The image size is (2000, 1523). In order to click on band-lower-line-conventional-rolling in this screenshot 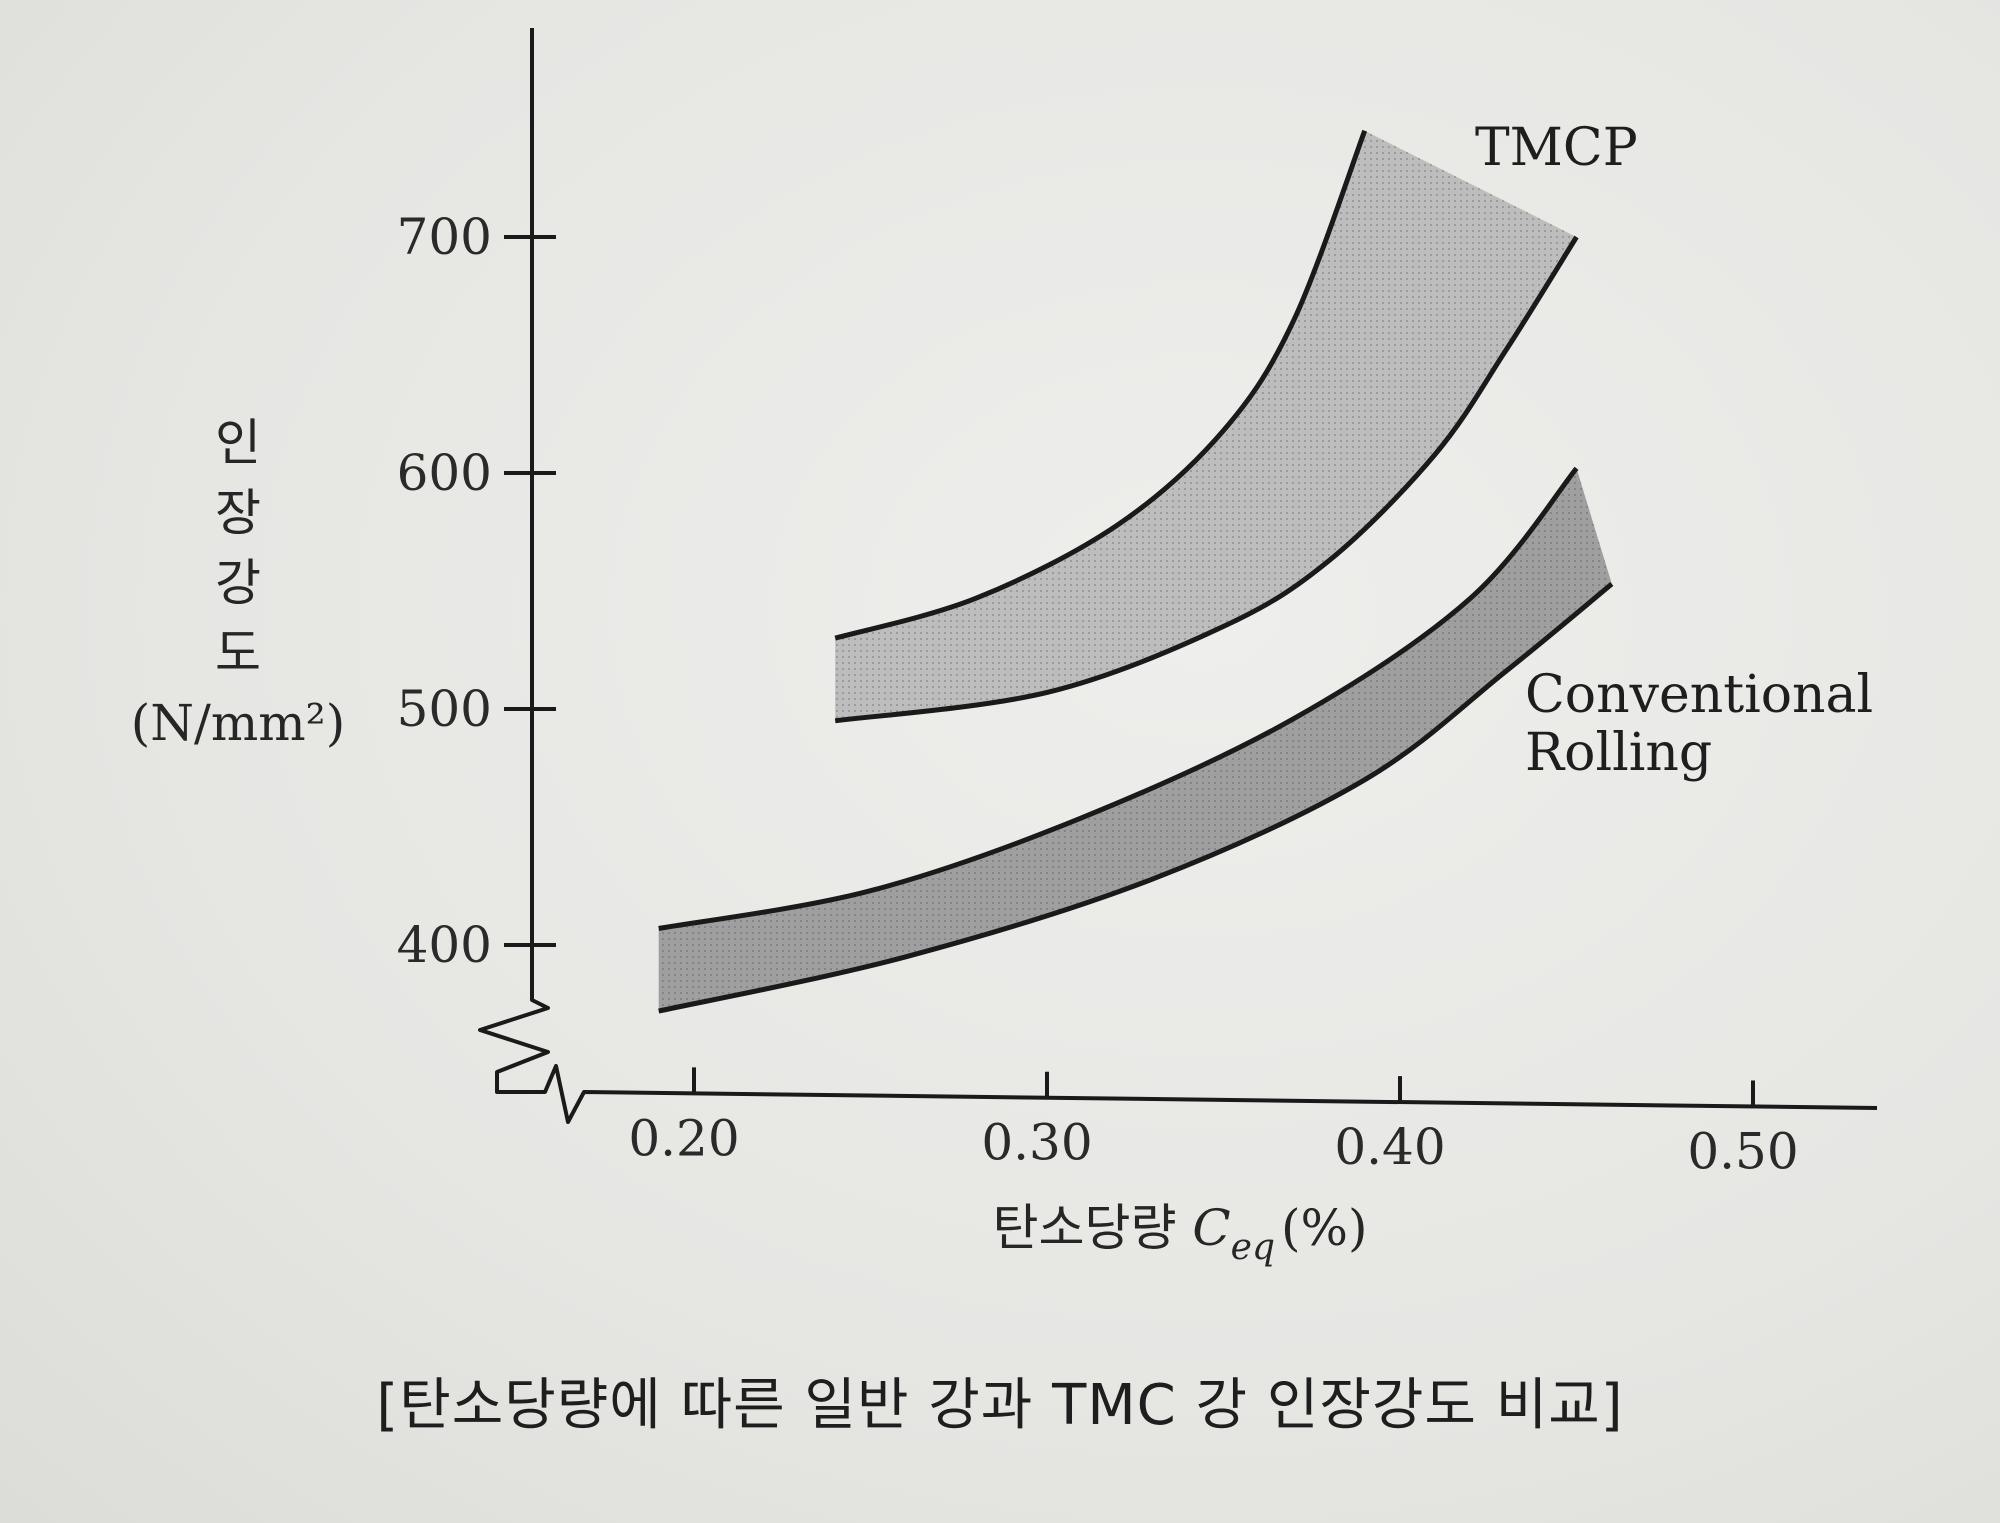, I will do `click(1136, 797)`.